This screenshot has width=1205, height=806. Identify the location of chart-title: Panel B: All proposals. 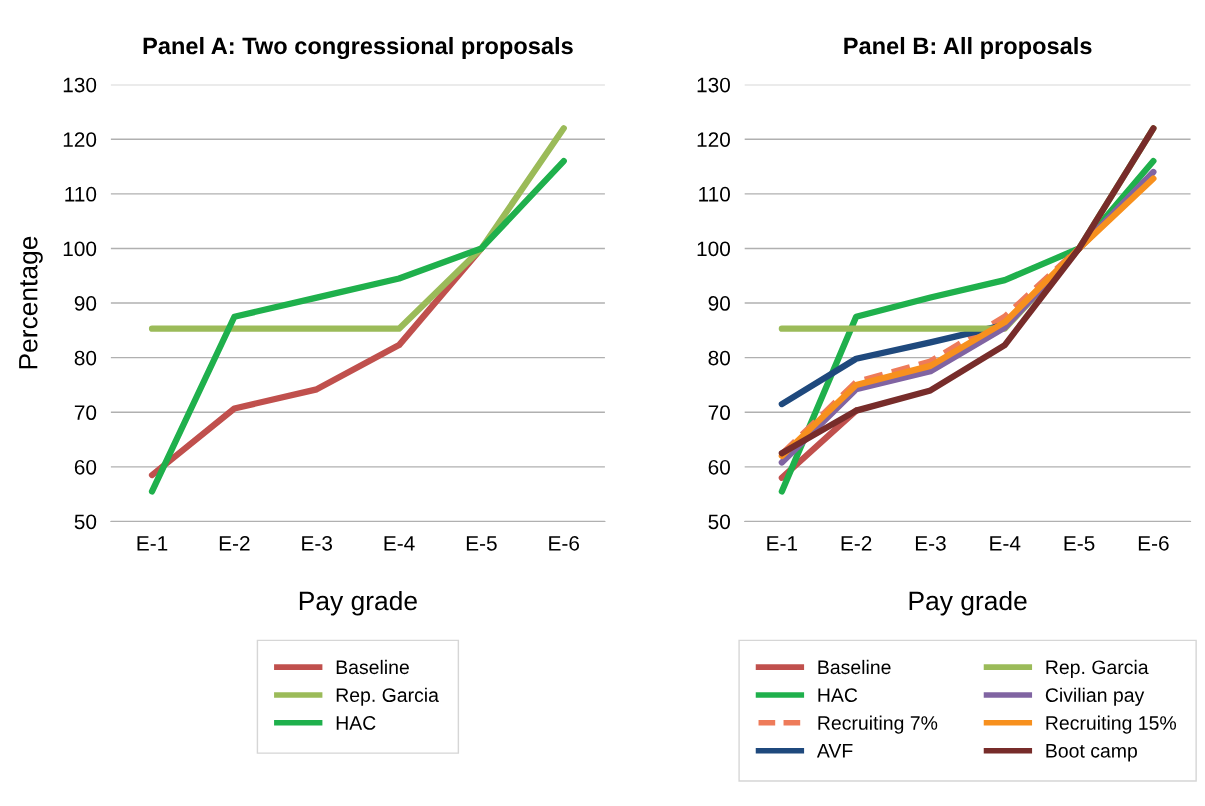
(968, 47).